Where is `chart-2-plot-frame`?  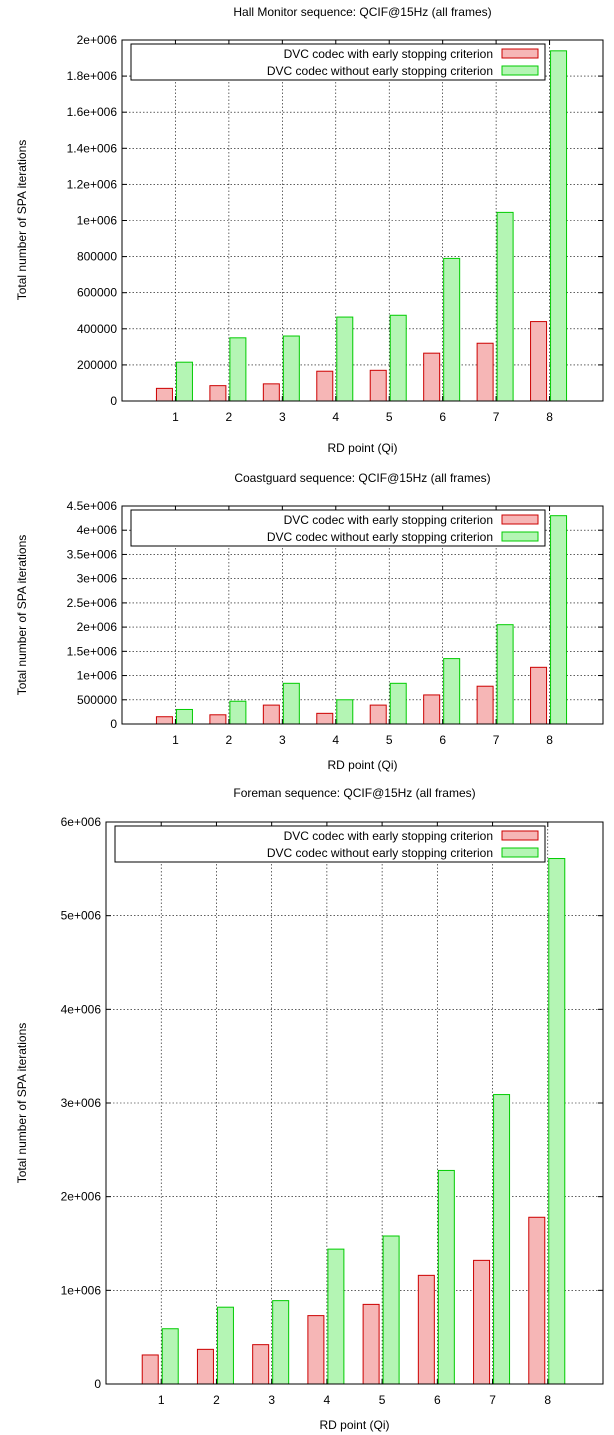 chart-2-plot-frame is located at coordinates (362, 615).